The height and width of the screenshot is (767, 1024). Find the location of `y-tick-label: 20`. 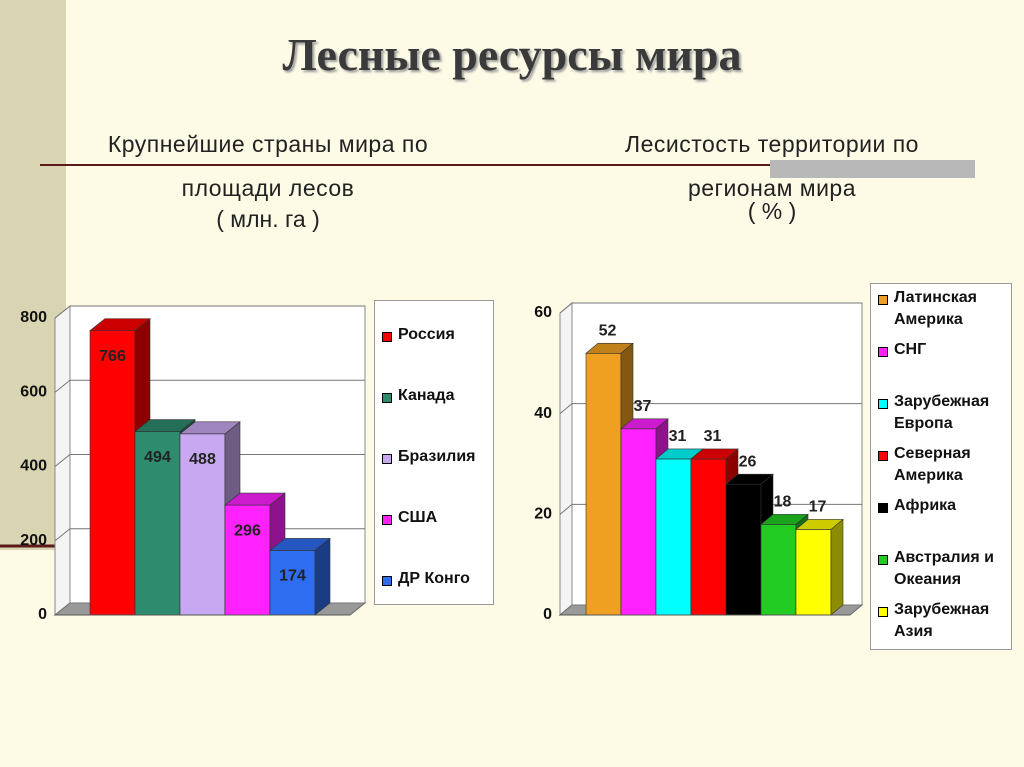

y-tick-label: 20 is located at coordinates (543, 514).